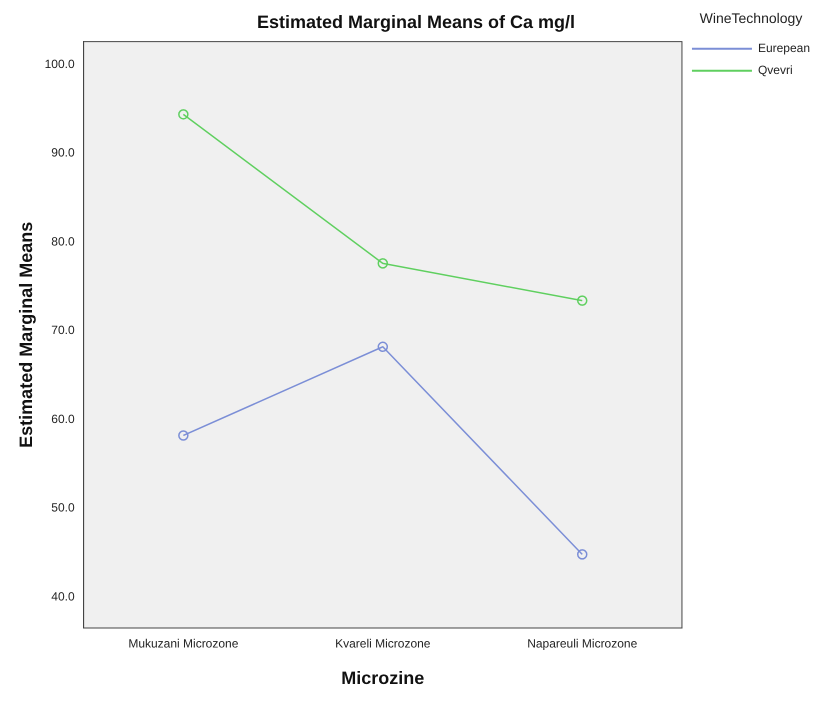  What do you see at coordinates (784, 48) in the screenshot?
I see `legend-label: Eurepean` at bounding box center [784, 48].